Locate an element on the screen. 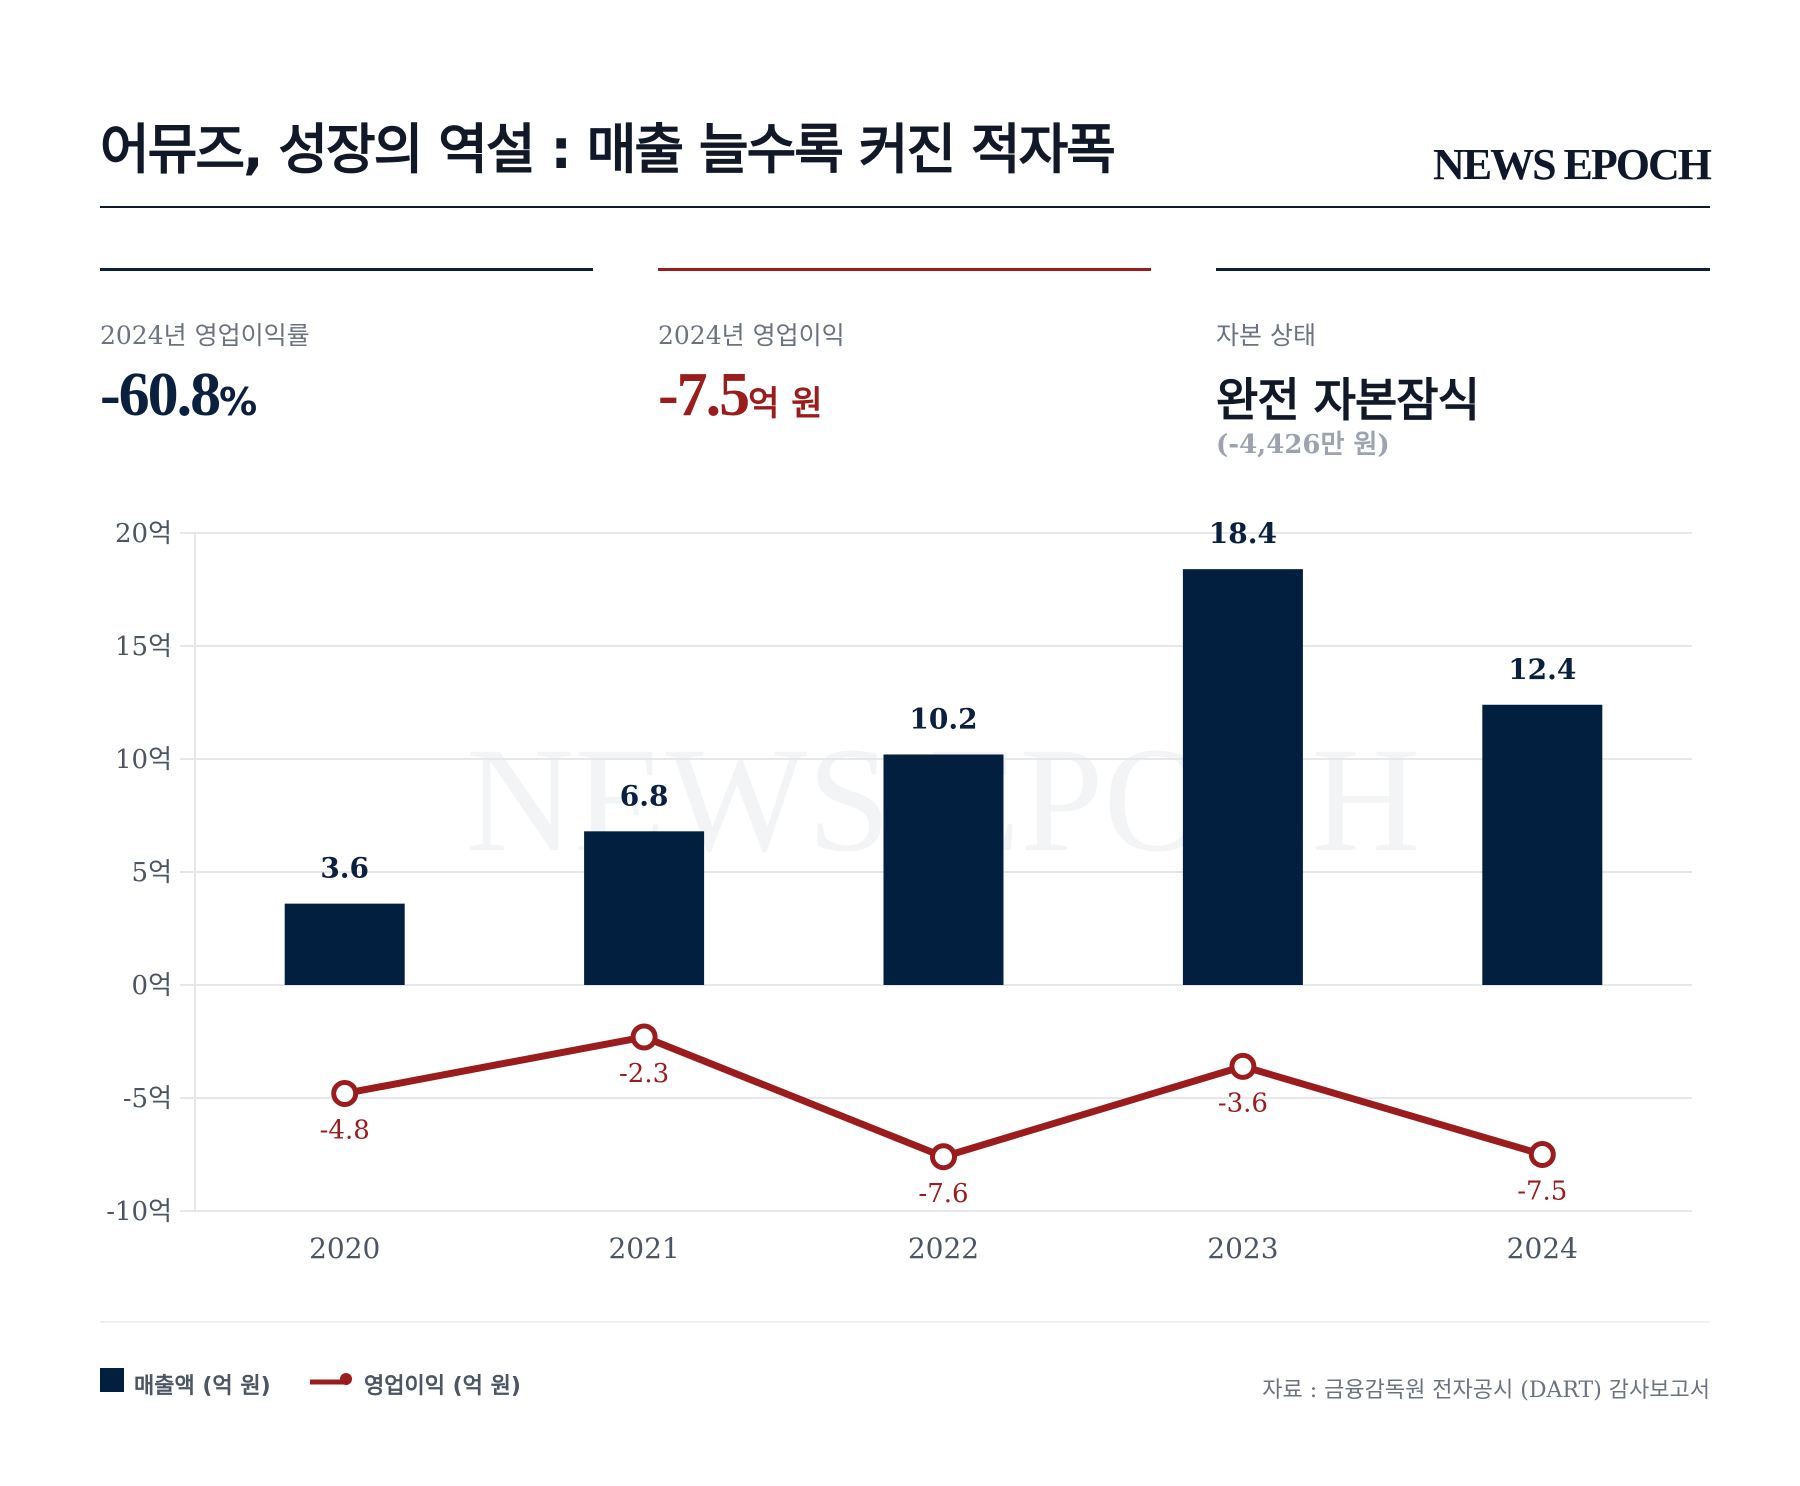 The width and height of the screenshot is (1800, 1486). line-point-2023 is located at coordinates (1243, 1066).